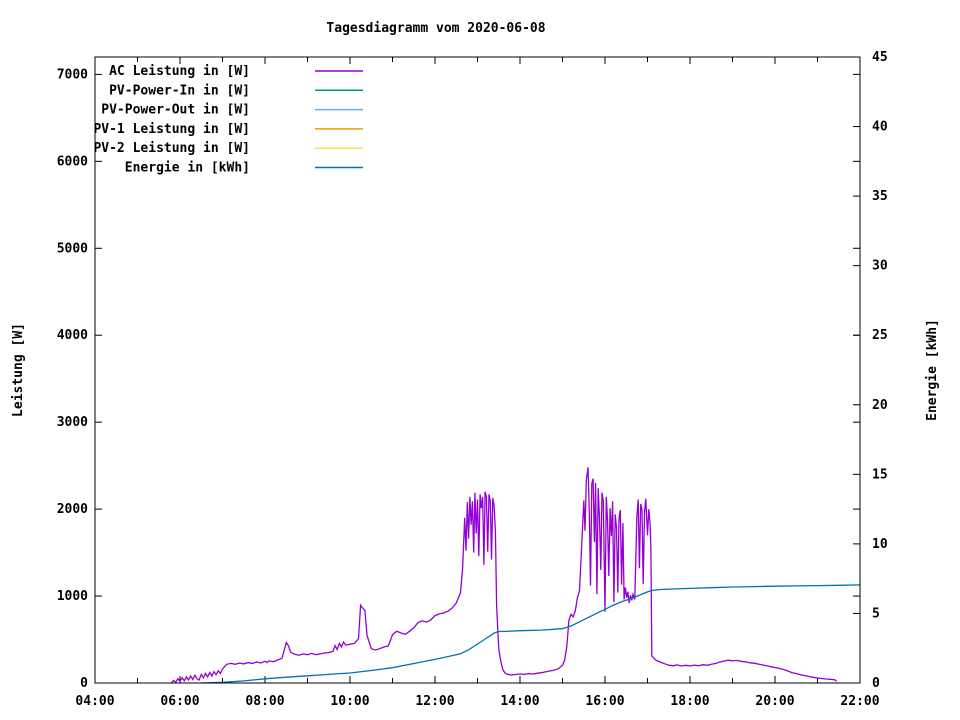  I want to click on series-line-energie-in-kwh-, so click(531, 634).